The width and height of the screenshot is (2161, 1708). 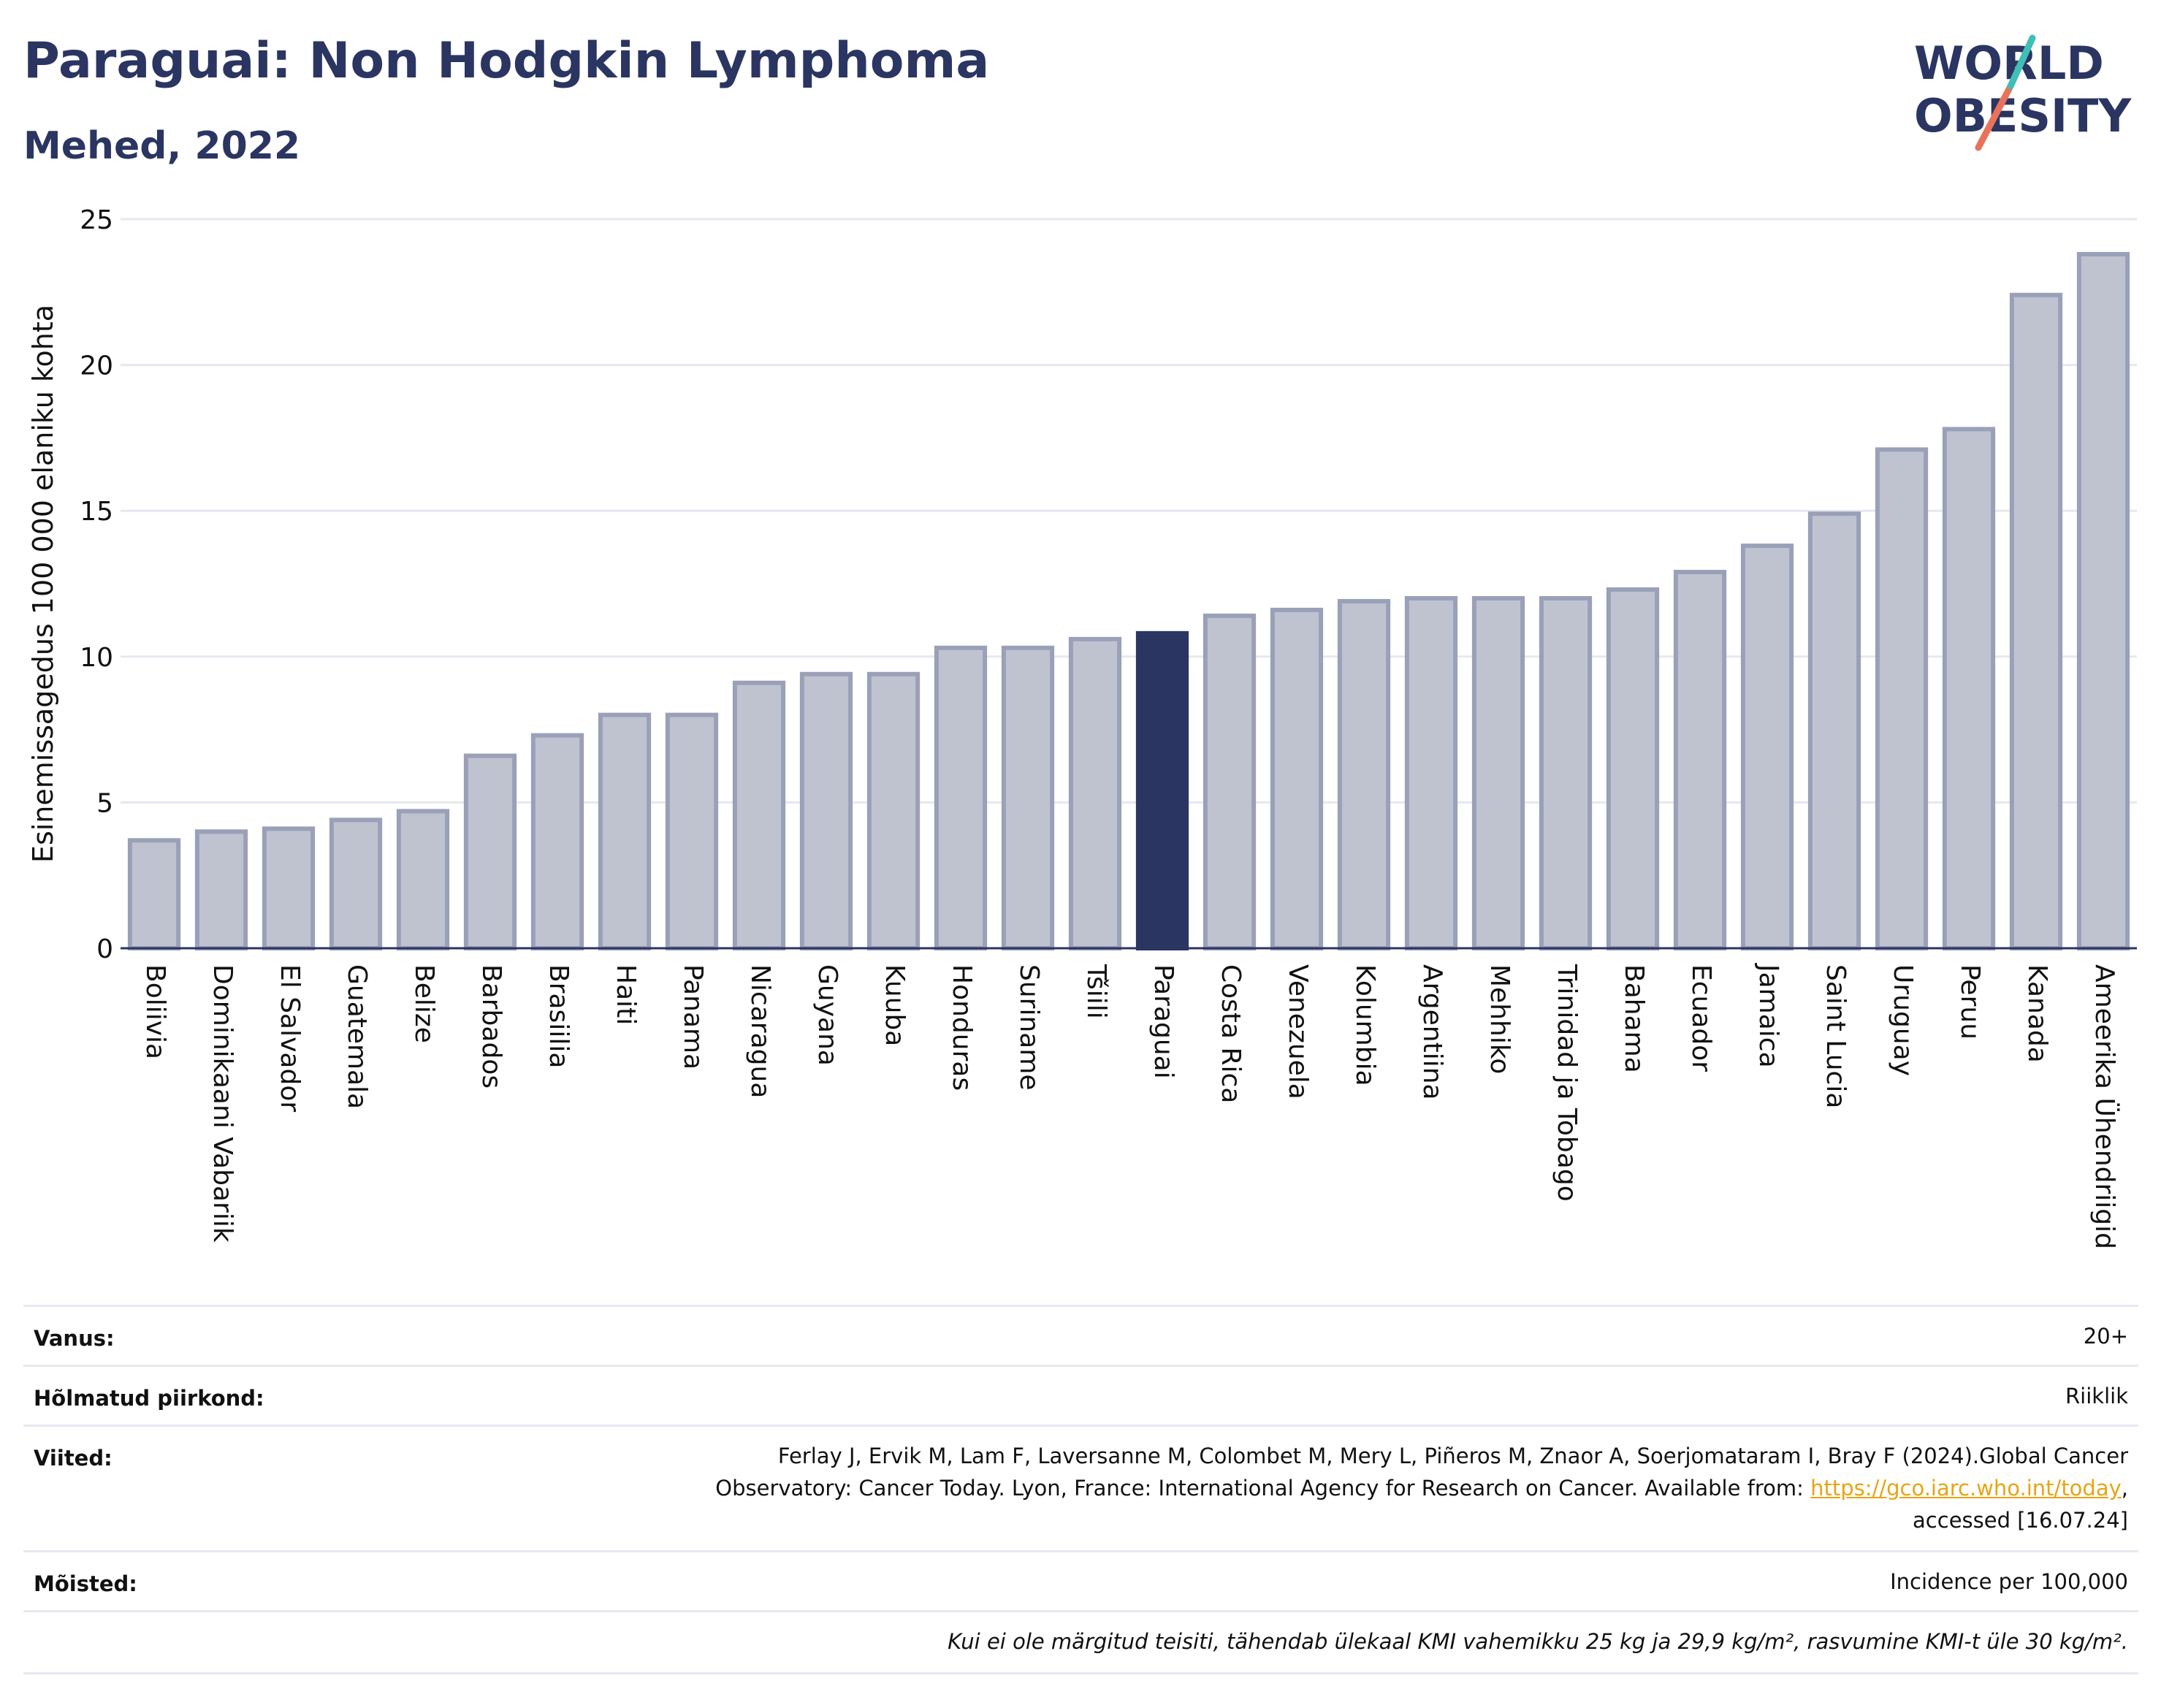 What do you see at coordinates (826, 810) in the screenshot?
I see `bar-guyana` at bounding box center [826, 810].